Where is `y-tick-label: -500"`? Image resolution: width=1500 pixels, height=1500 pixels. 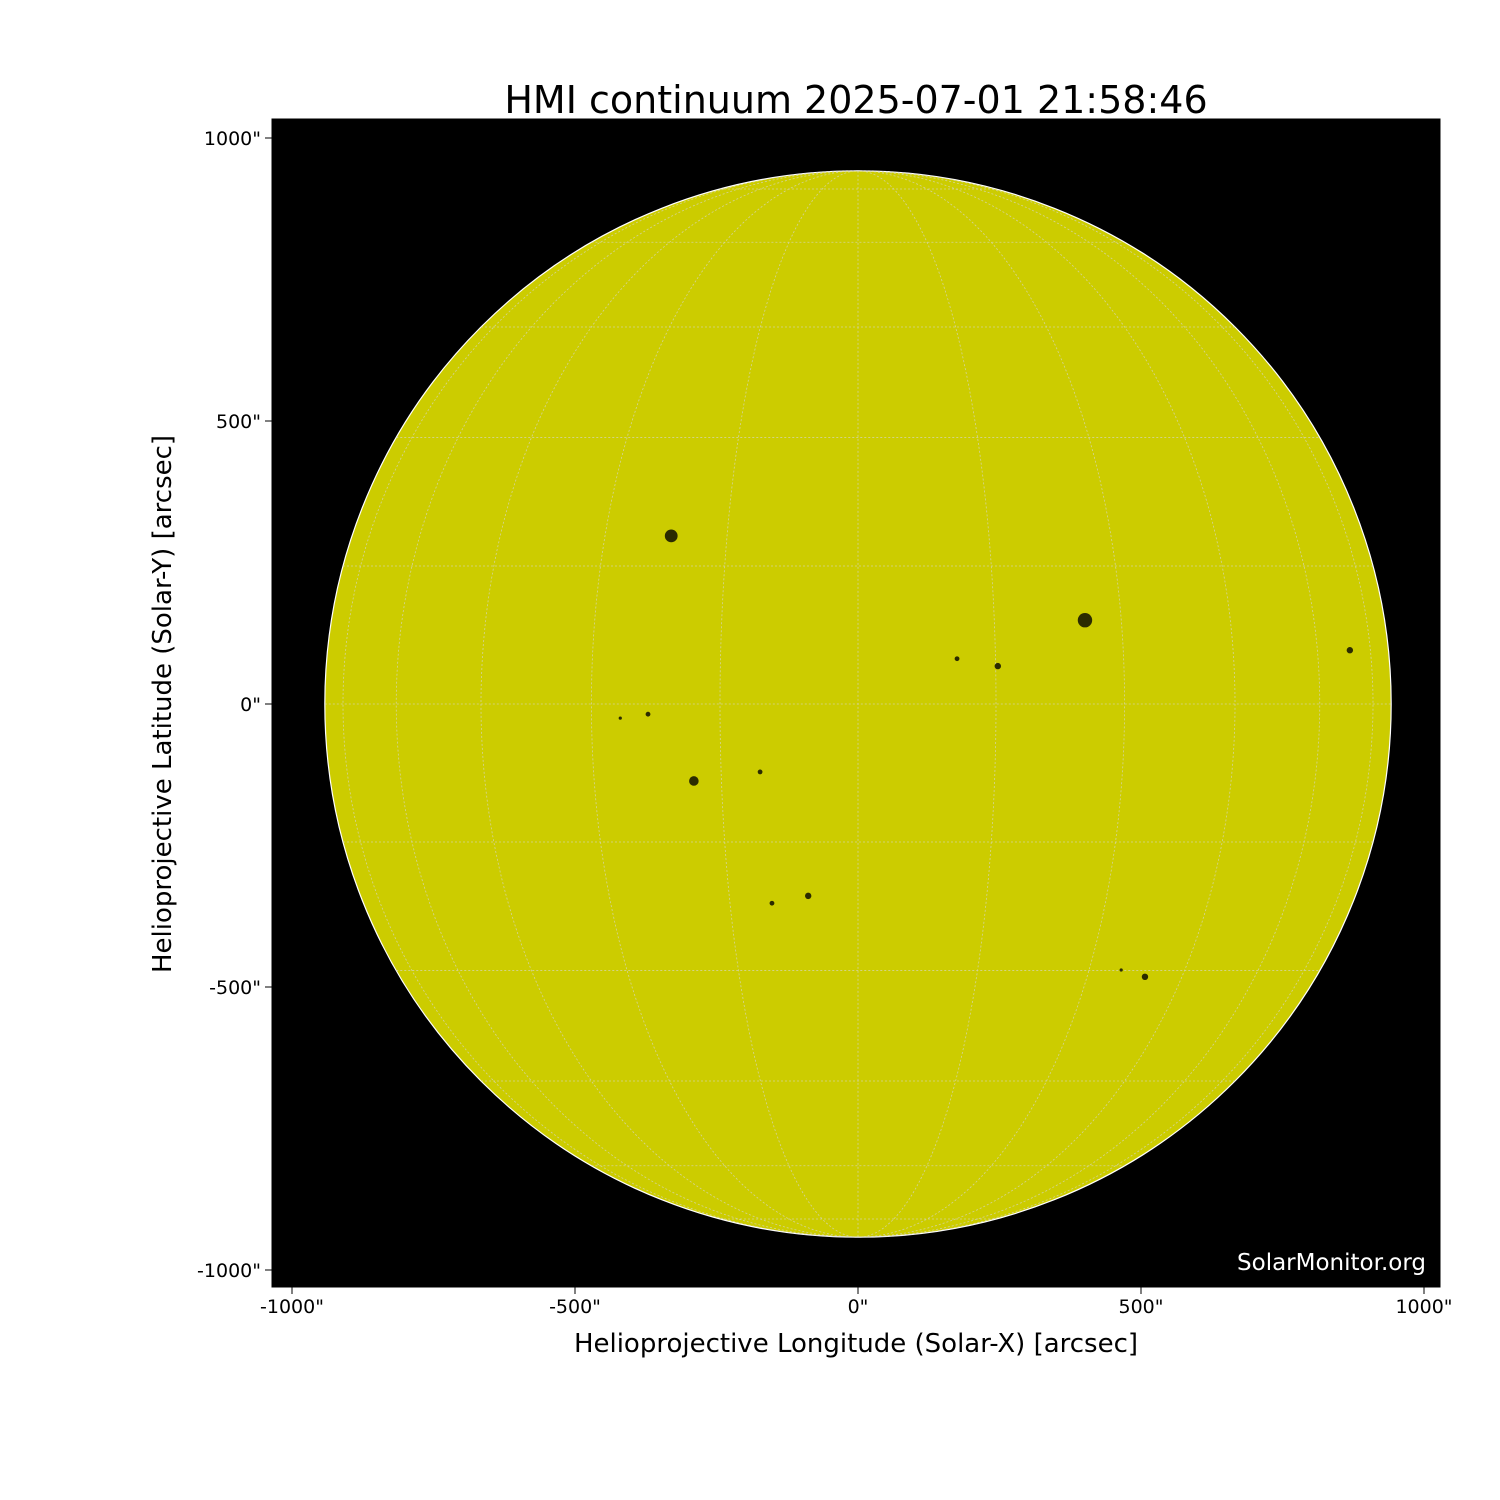 y-tick-label: -500" is located at coordinates (235, 988).